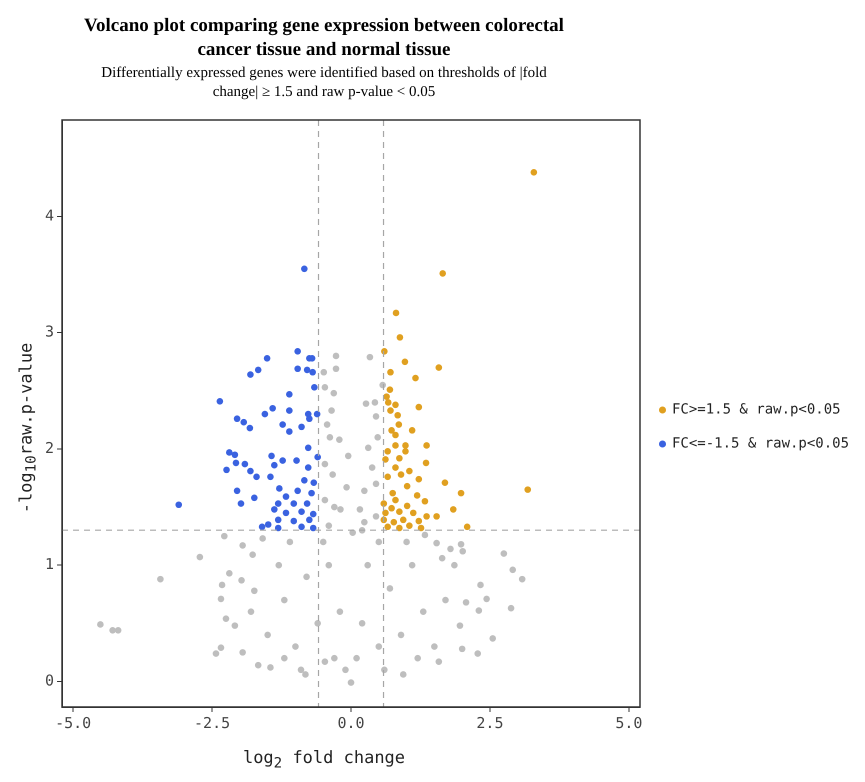 The height and width of the screenshot is (782, 865). Describe the element at coordinates (324, 38) in the screenshot. I see `chart-title: Volcano plot comparing gene expression between colorectal cancer tissue and normal tissue` at that location.